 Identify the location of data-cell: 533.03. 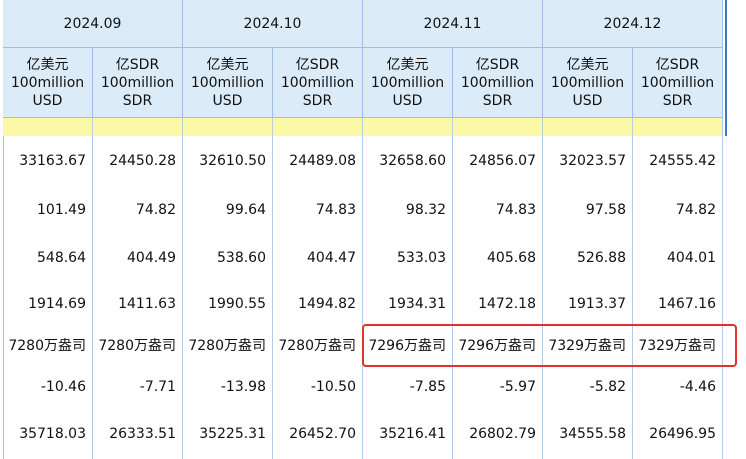
(408, 258).